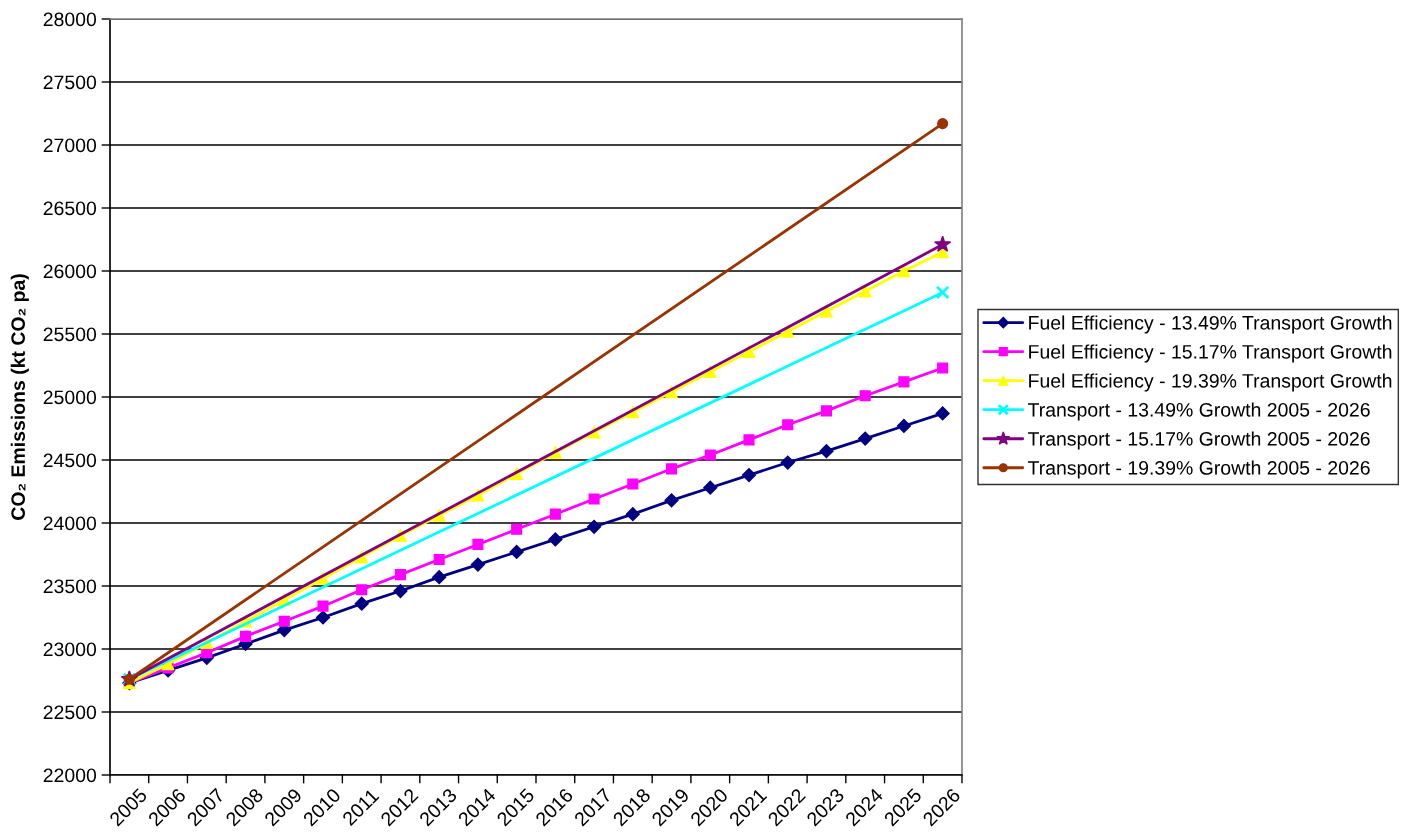 Image resolution: width=1417 pixels, height=839 pixels. I want to click on legend-label: Fuel Efficiency - 13.49% Transport Growth, so click(1210, 324).